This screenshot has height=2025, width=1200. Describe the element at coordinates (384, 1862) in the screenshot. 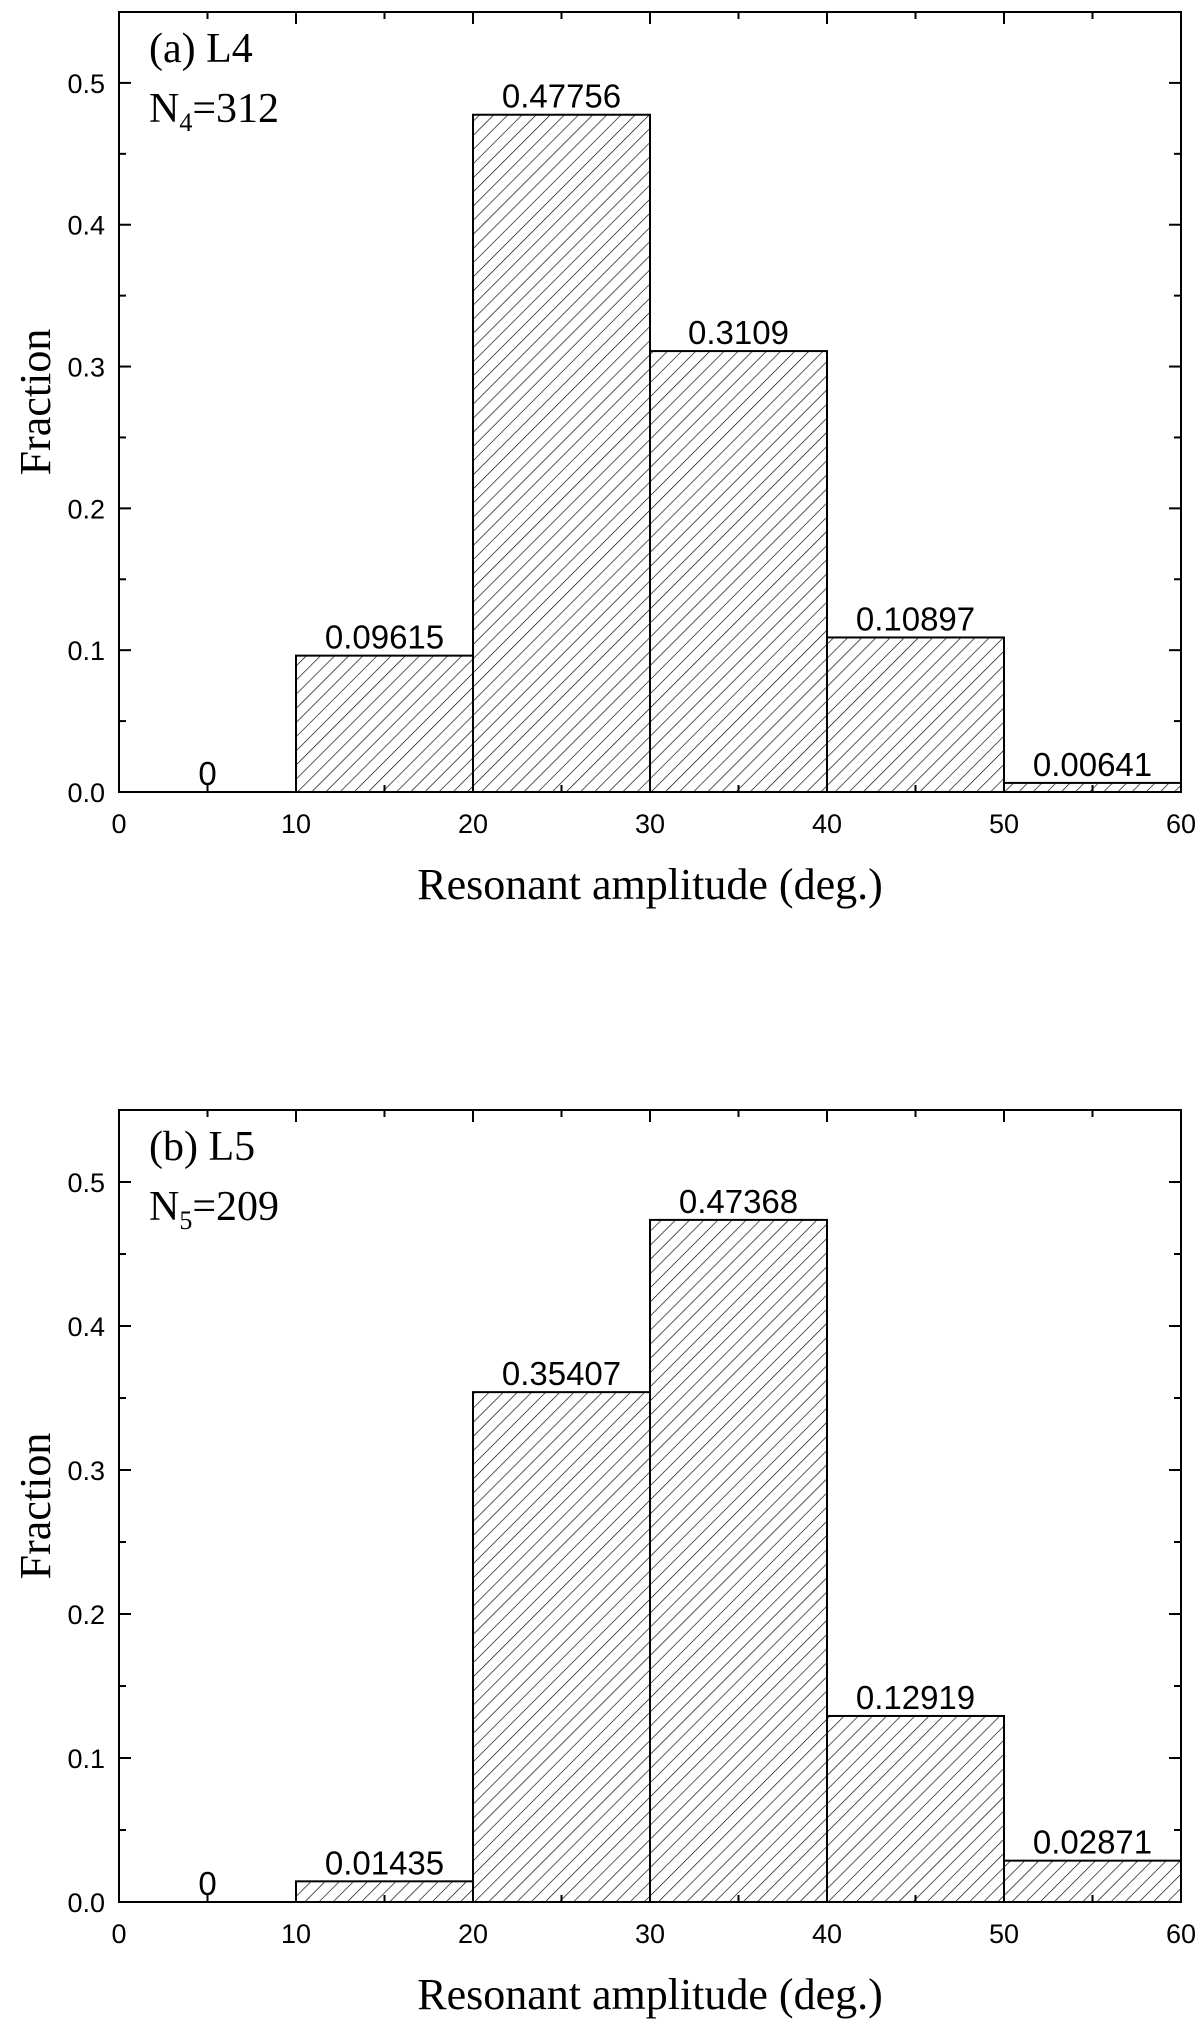

I see `data-label: 0.01435` at that location.